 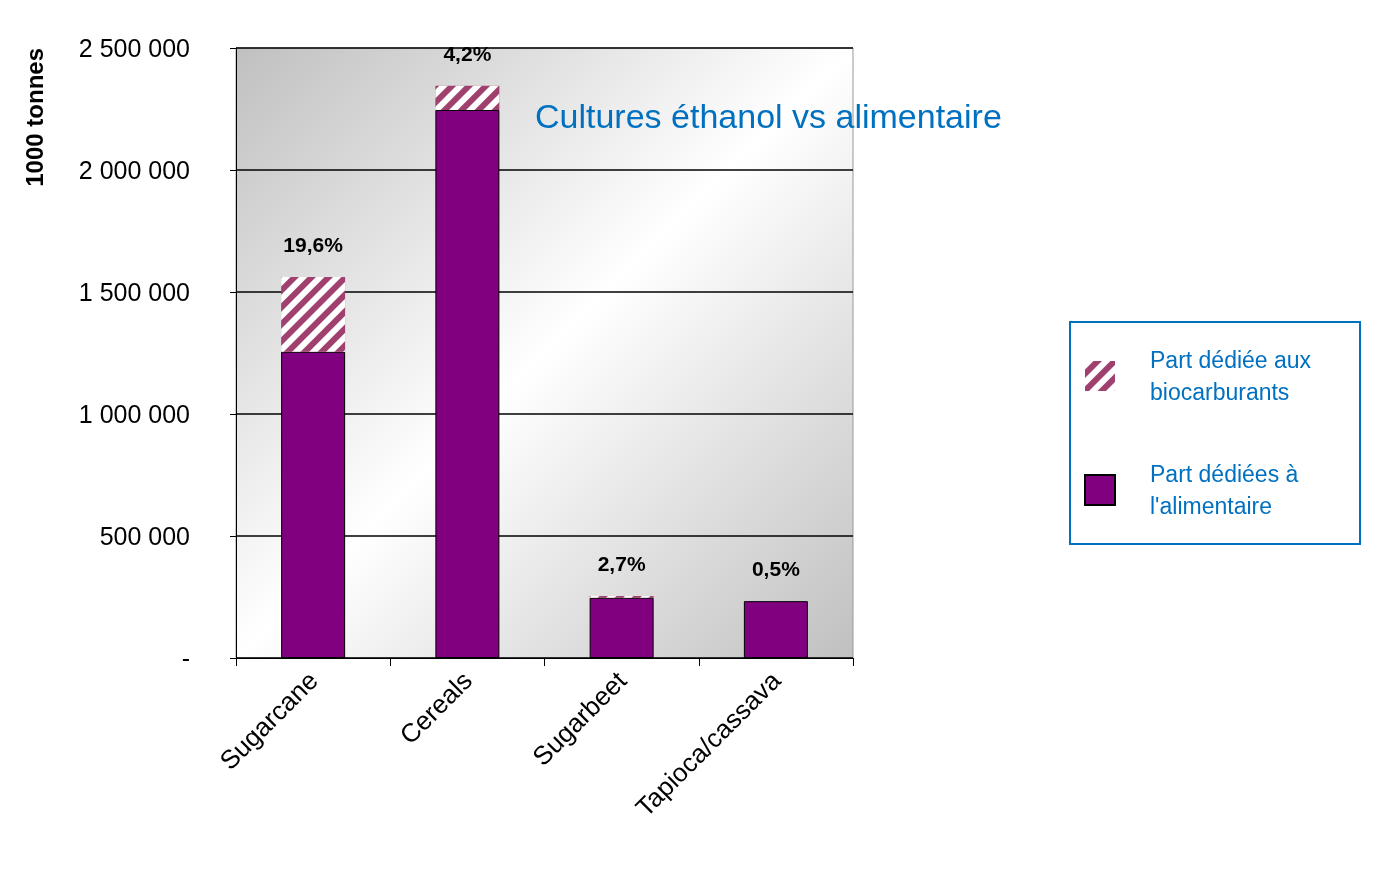 I want to click on annotation: 2,7%, so click(x=621, y=564).